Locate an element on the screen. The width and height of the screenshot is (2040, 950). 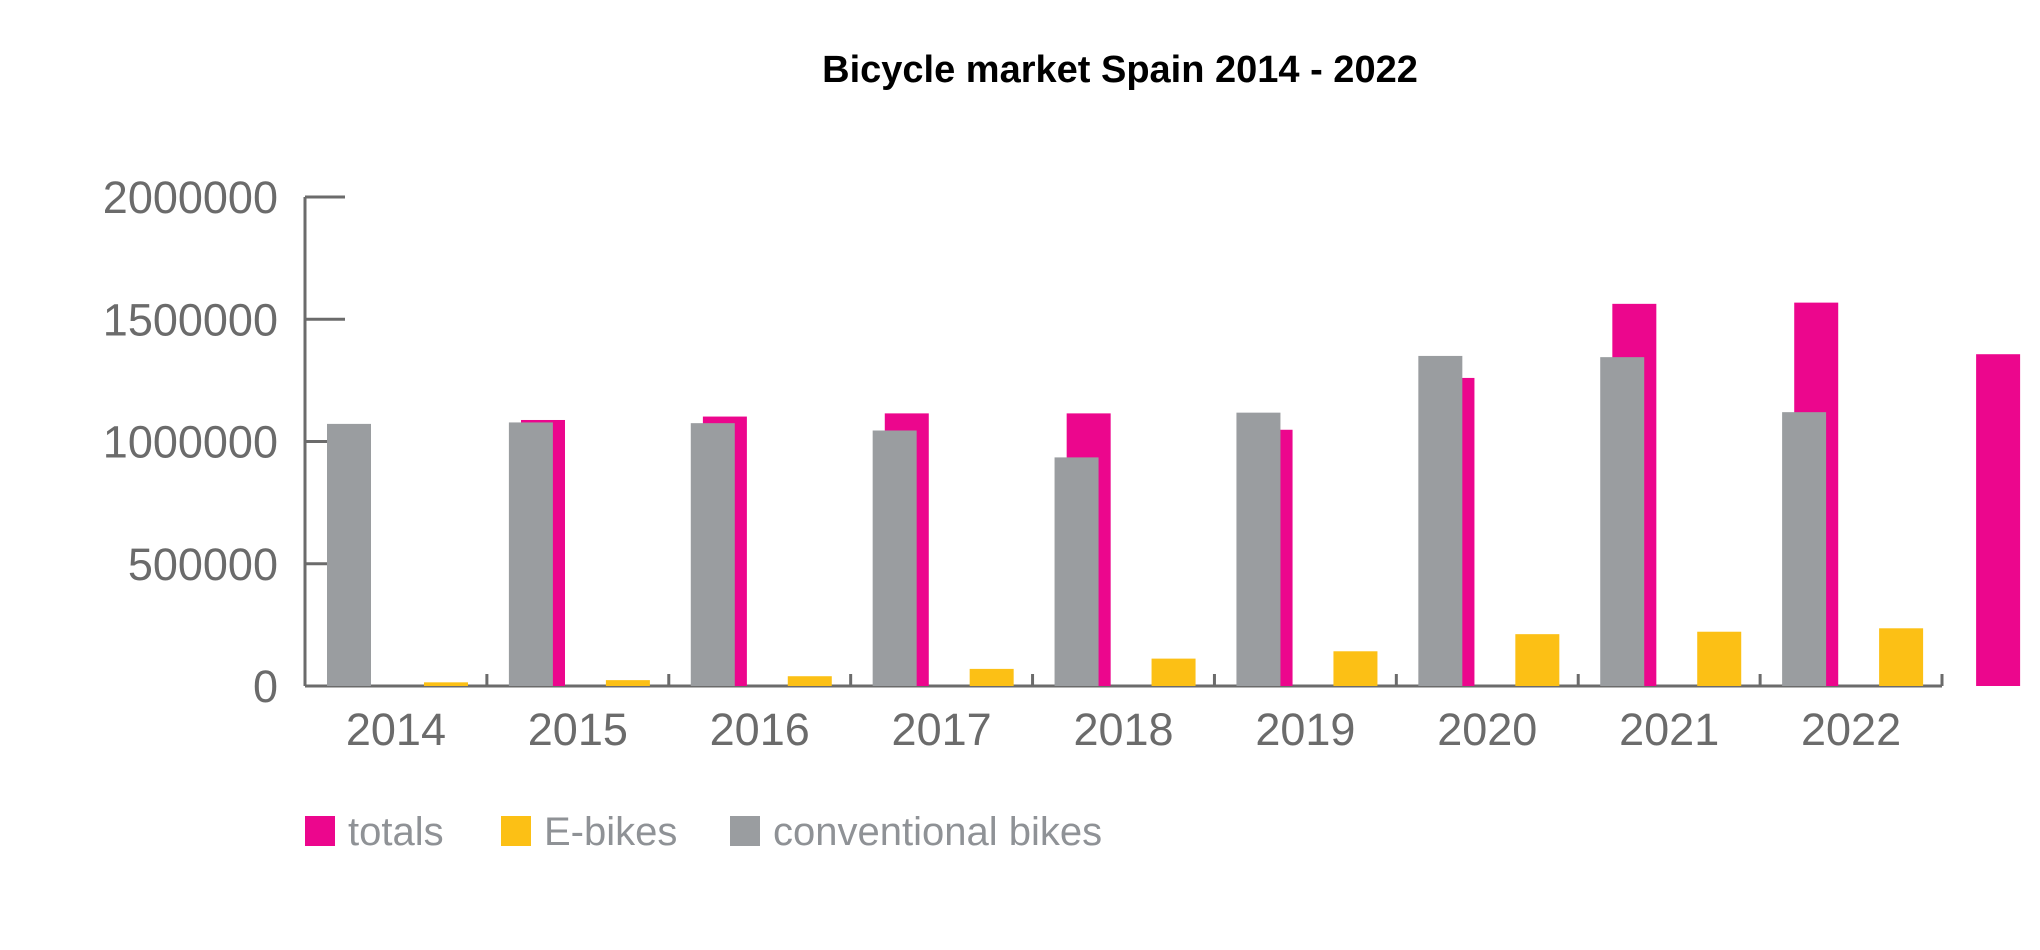
legend-label: E-bikes is located at coordinates (610, 832).